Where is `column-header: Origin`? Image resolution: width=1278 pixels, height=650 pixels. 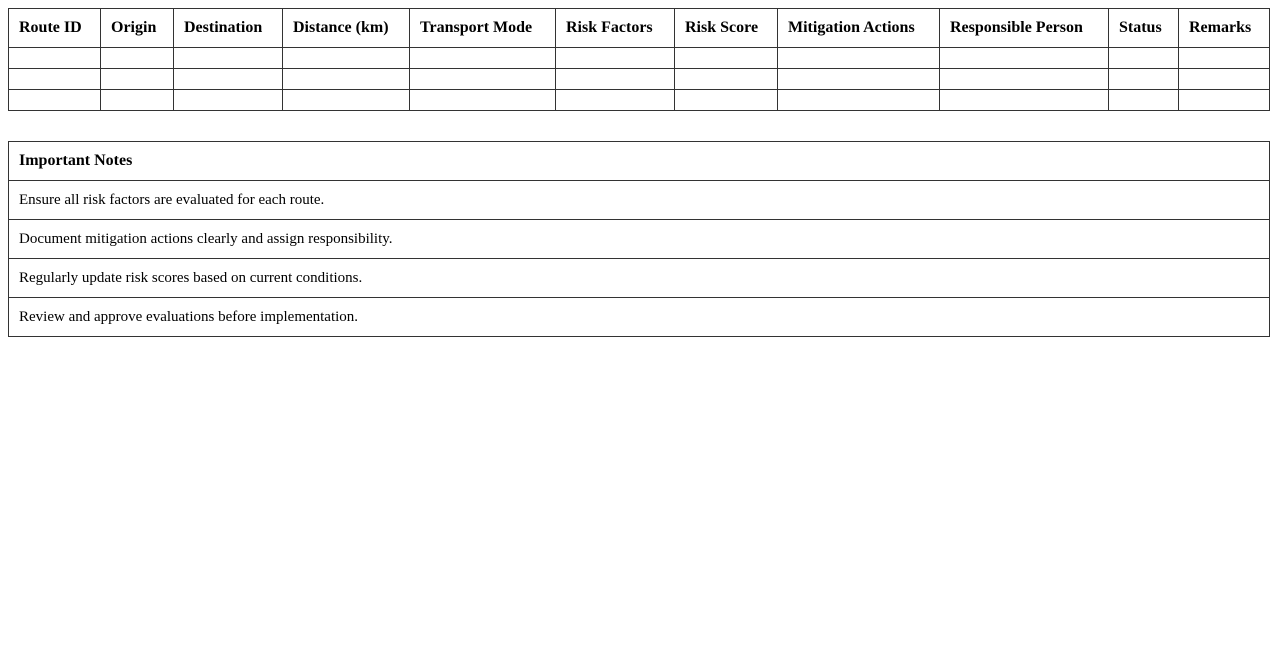 column-header: Origin is located at coordinates (137, 28).